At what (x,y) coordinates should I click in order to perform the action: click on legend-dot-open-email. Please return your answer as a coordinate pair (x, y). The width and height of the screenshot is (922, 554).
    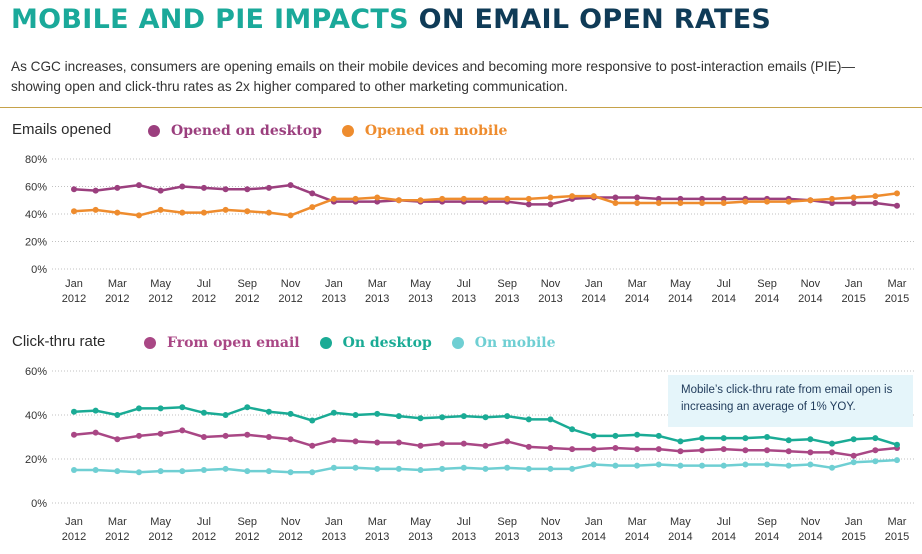
    Looking at the image, I should click on (150, 343).